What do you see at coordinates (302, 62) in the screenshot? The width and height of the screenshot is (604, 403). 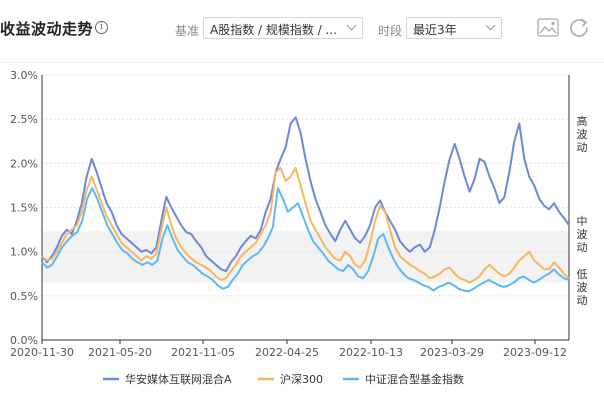 I see `header-divider` at bounding box center [302, 62].